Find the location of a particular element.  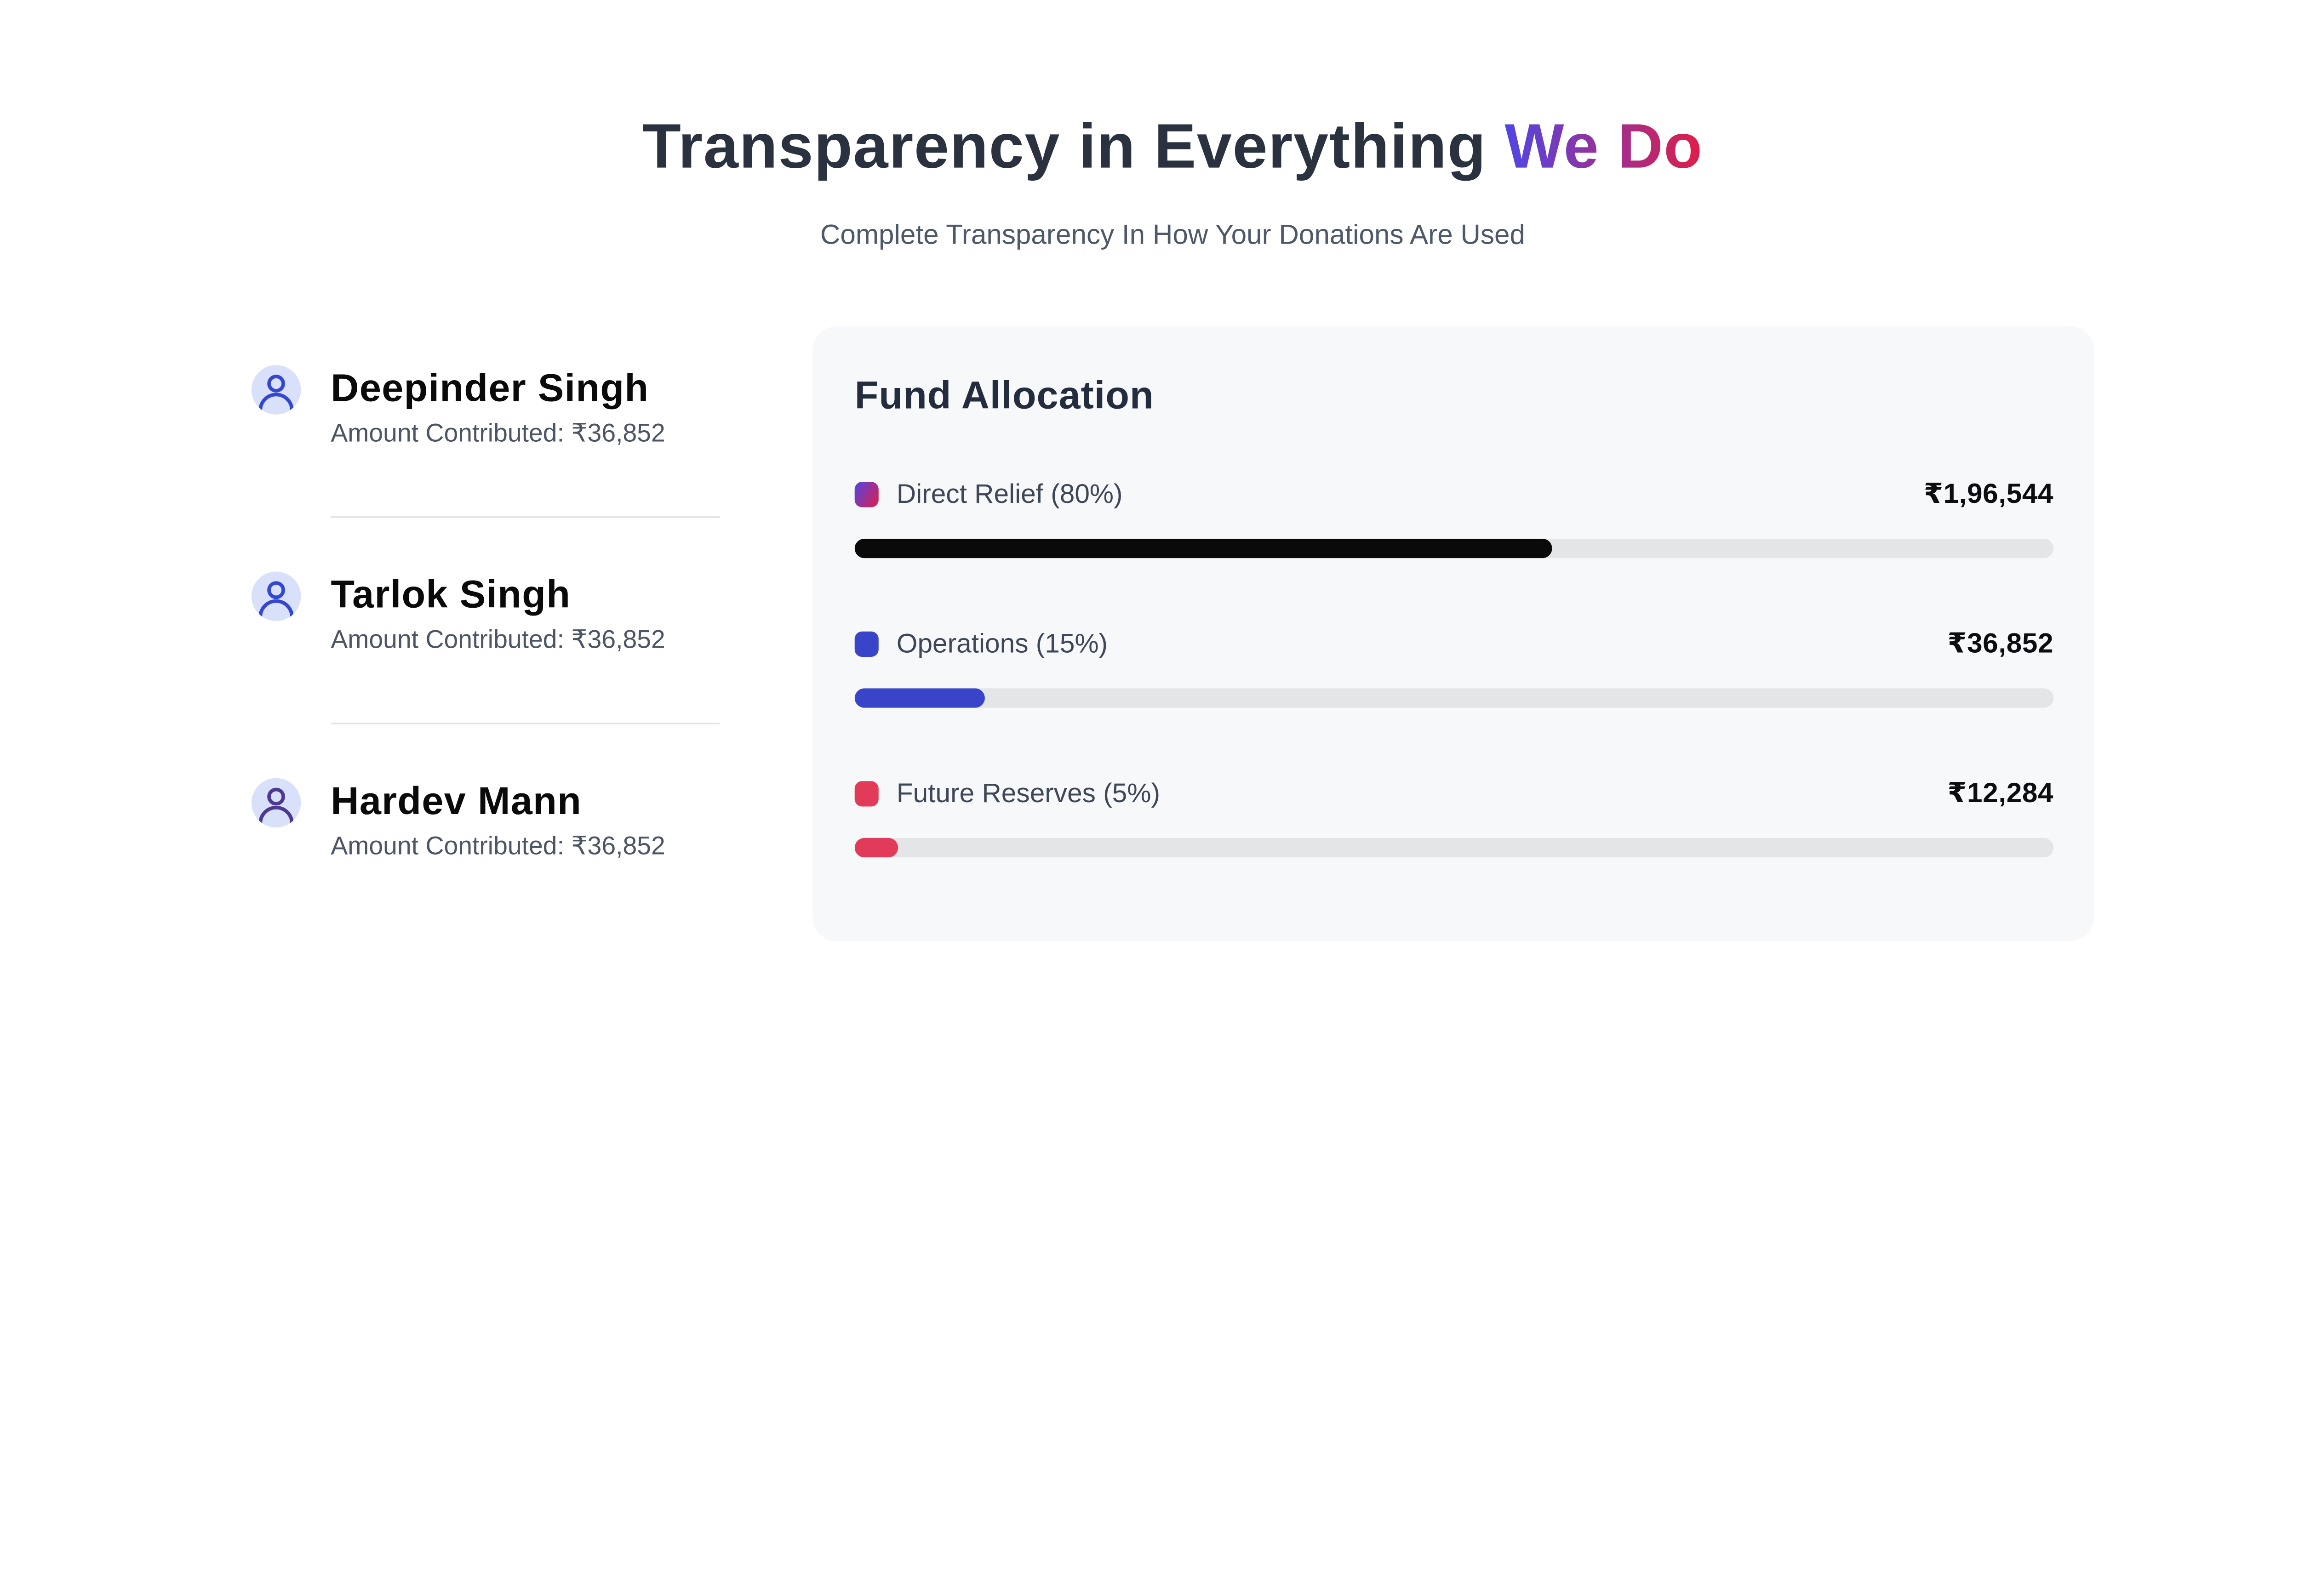

allocation-value: ₹1,96,544 is located at coordinates (1988, 493).